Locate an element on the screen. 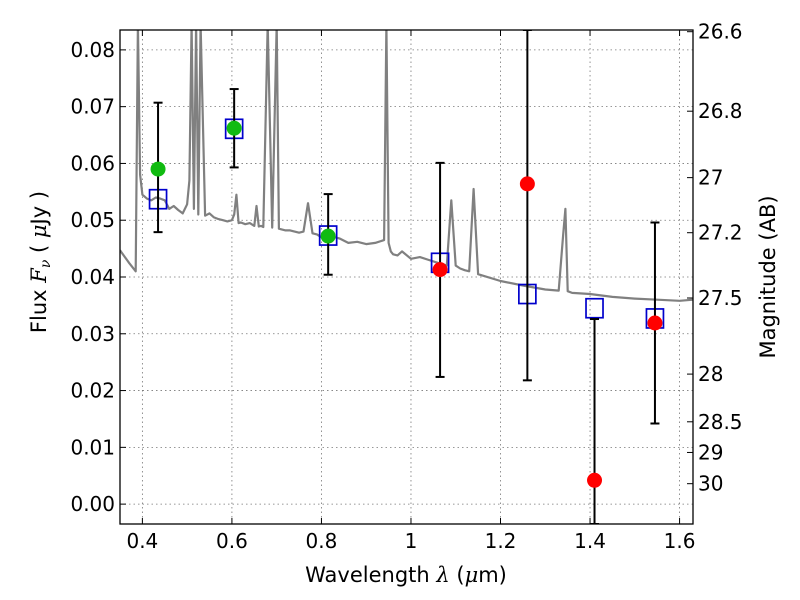 The image size is (800, 600). right-axis-label: Magnitude (AB) is located at coordinates (768, 276).